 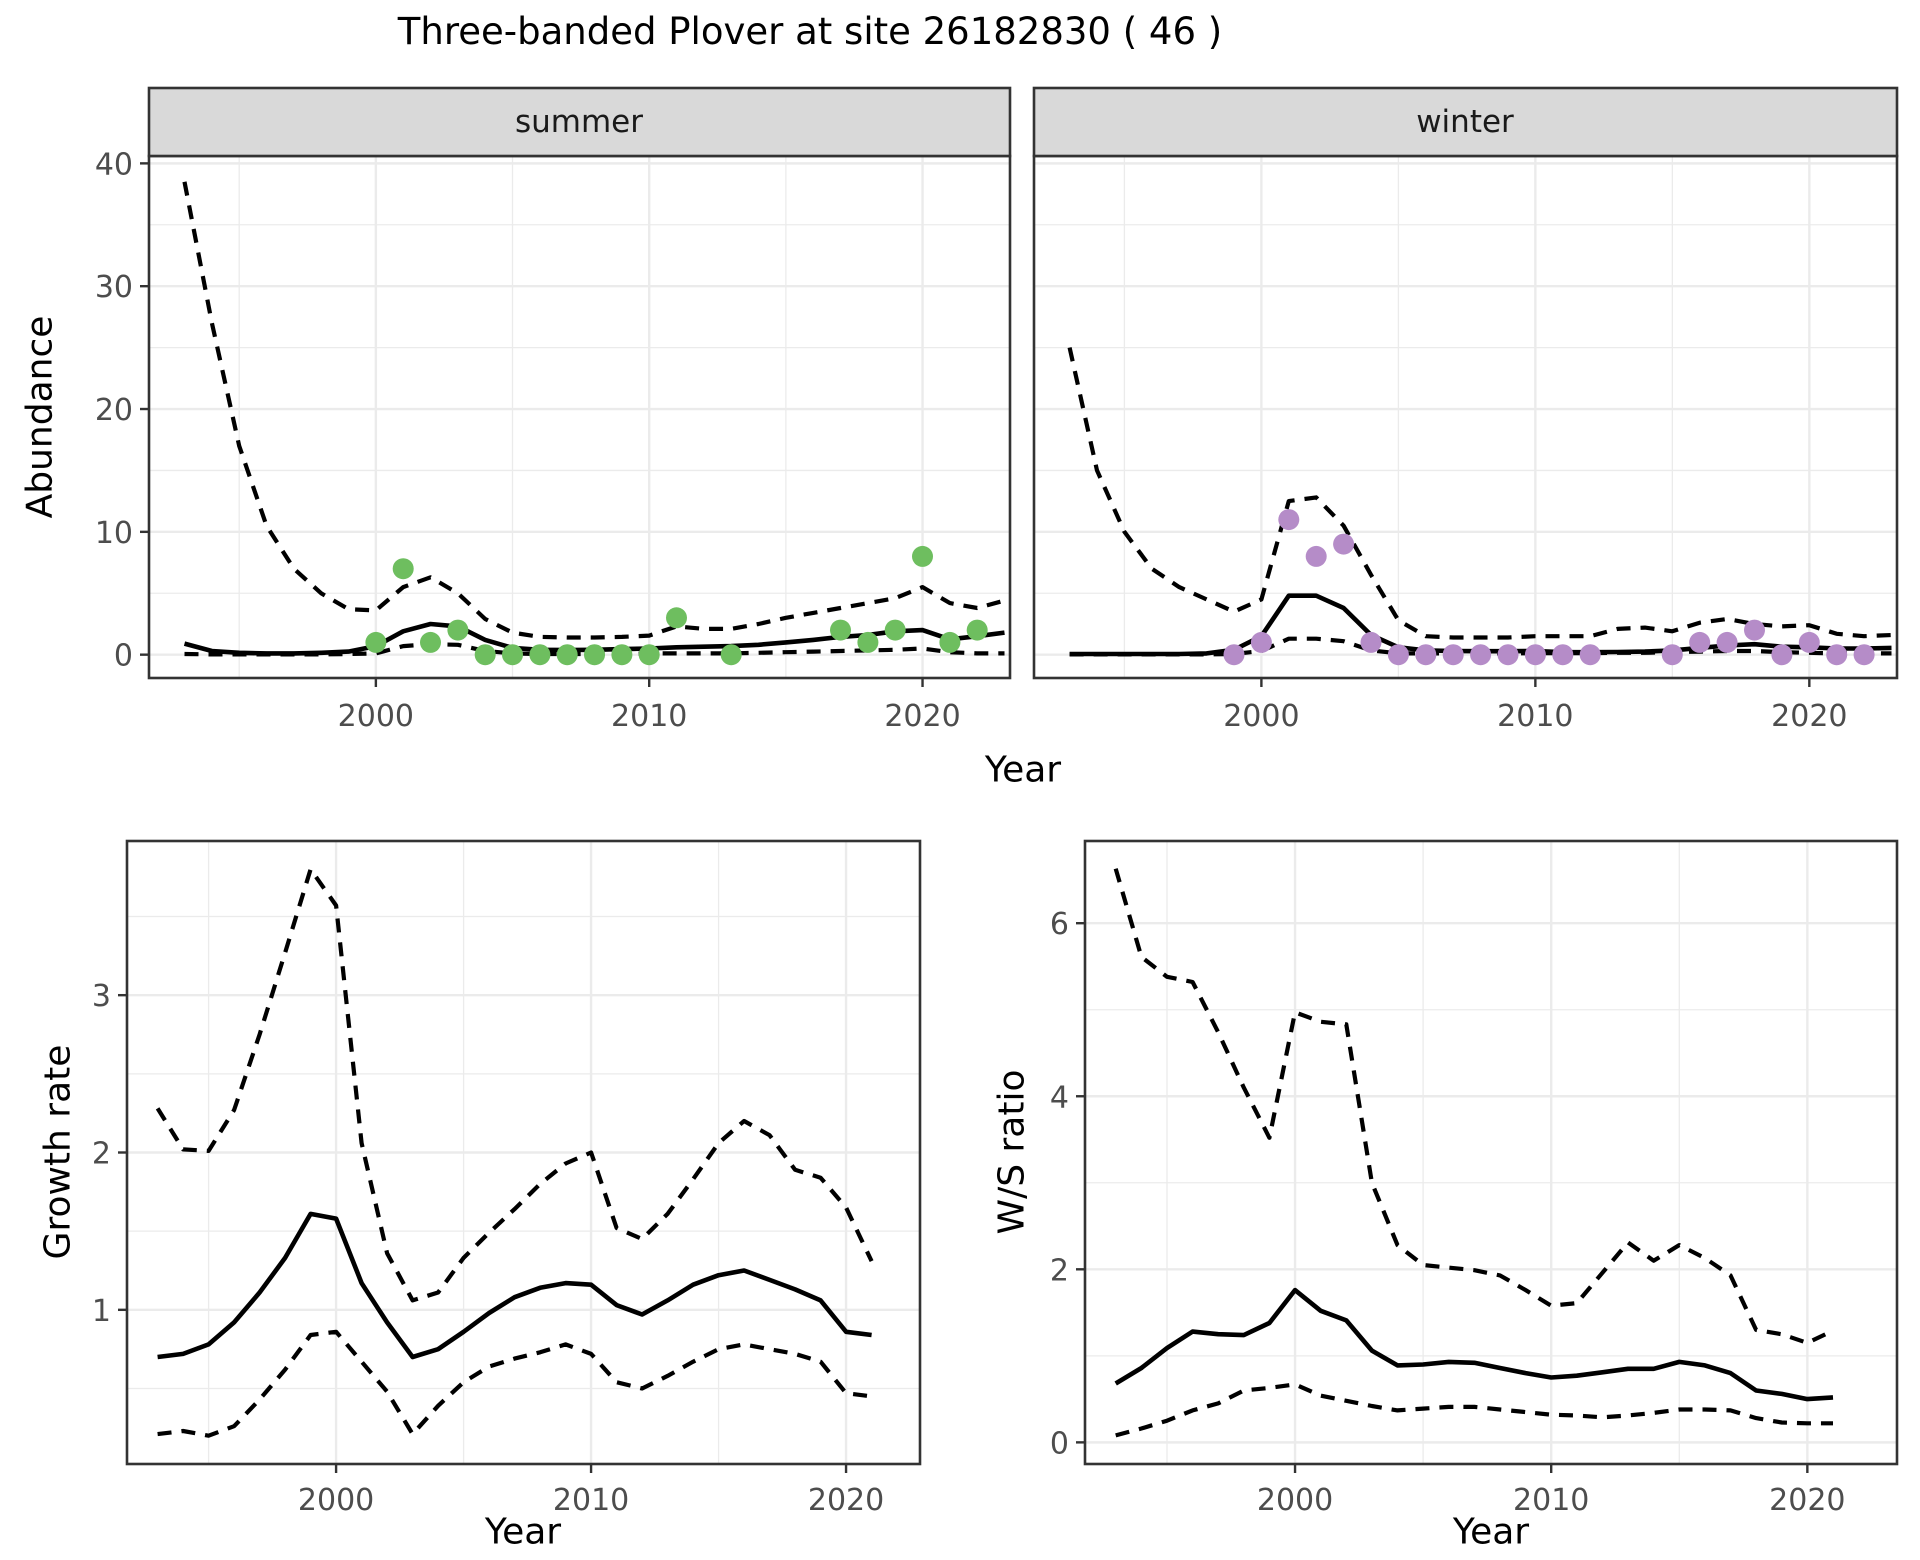 I want to click on svg-text: 6, so click(x=1059, y=924).